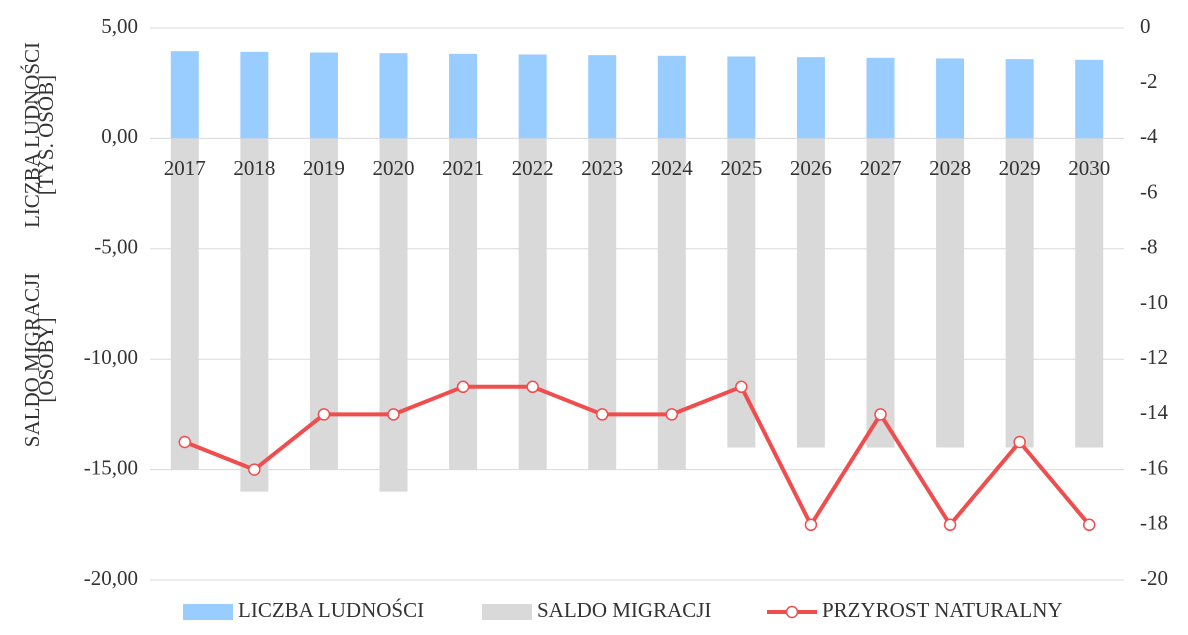 The width and height of the screenshot is (1188, 635). I want to click on y2-tick-label: -10, so click(1154, 302).